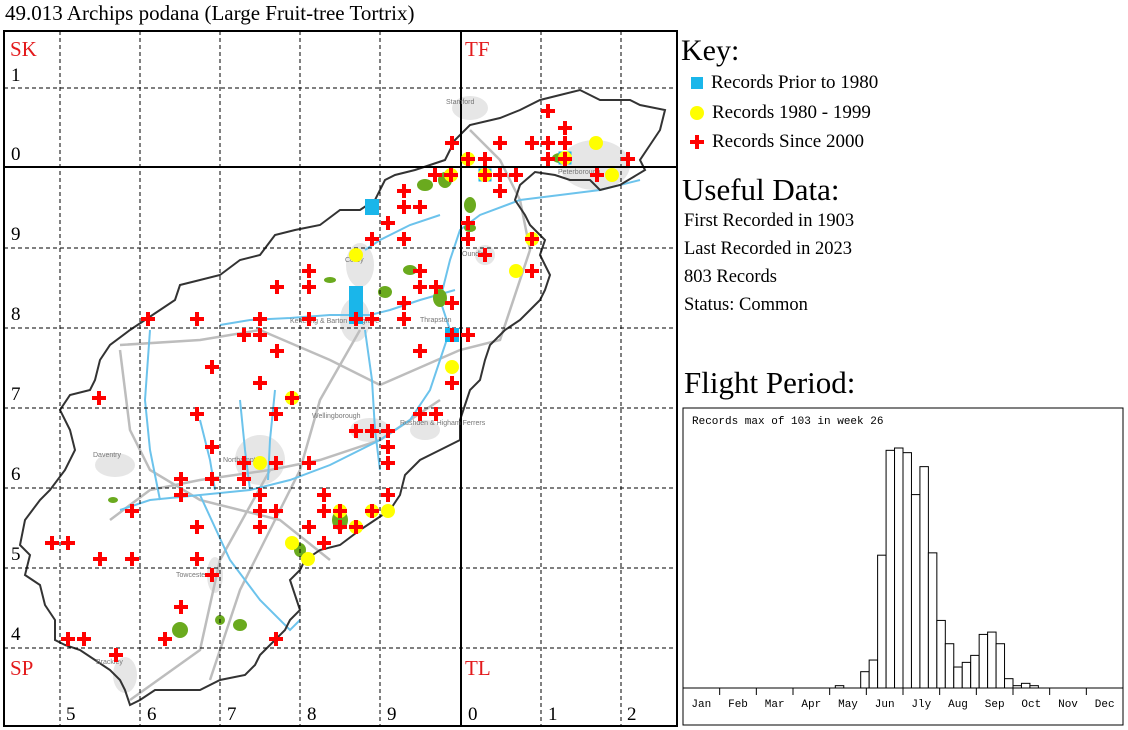  Describe the element at coordinates (477, 49) in the screenshot. I see `square-label: TF` at that location.